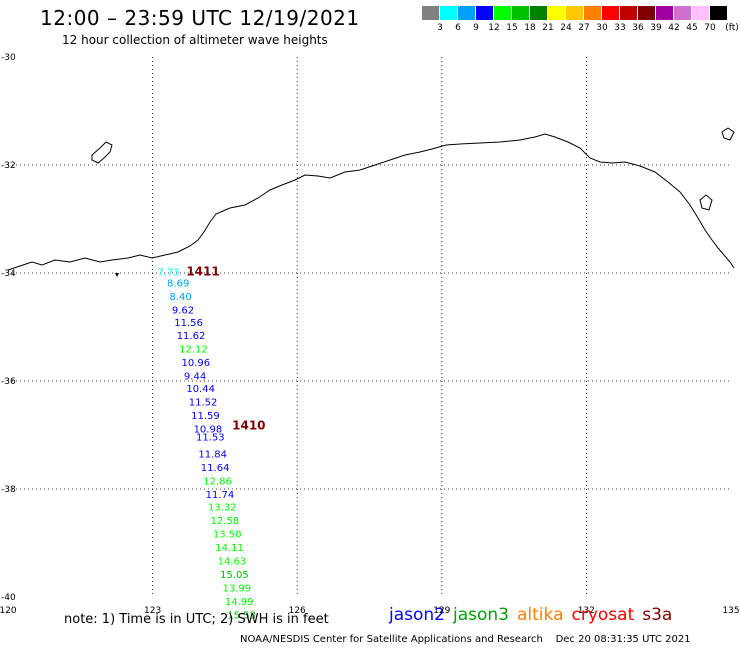 The width and height of the screenshot is (740, 650). Describe the element at coordinates (657, 615) in the screenshot. I see `satellite-legend-item: s3a` at that location.